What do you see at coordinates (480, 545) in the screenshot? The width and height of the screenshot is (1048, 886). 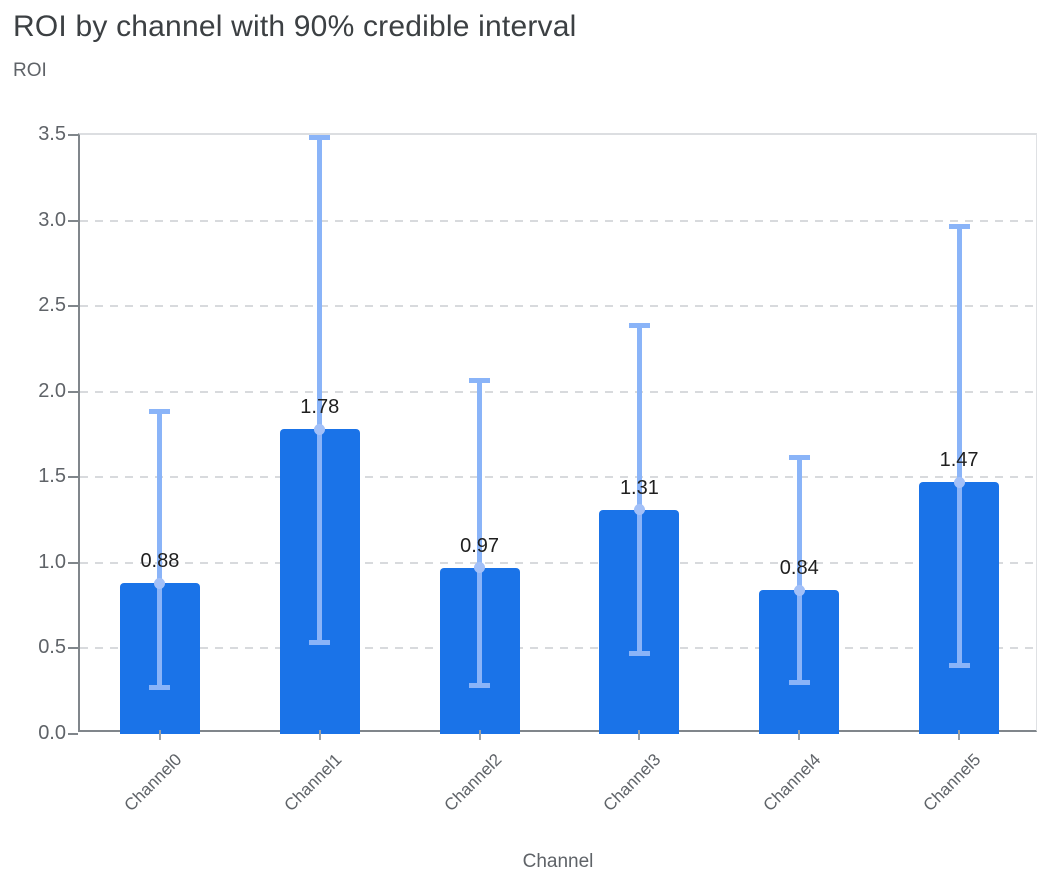 I see `bar-value-label: 0.97` at bounding box center [480, 545].